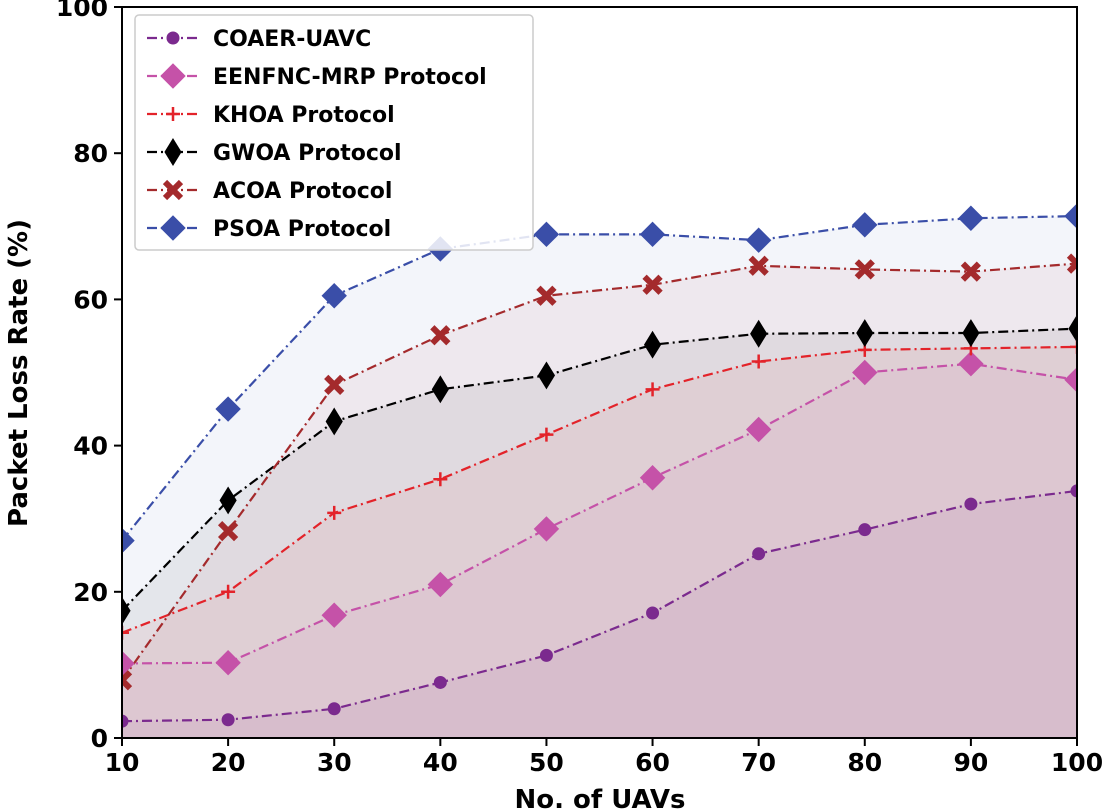 The height and width of the screenshot is (812, 1105). What do you see at coordinates (304, 115) in the screenshot?
I see `legend-label: KHOA Protocol` at bounding box center [304, 115].